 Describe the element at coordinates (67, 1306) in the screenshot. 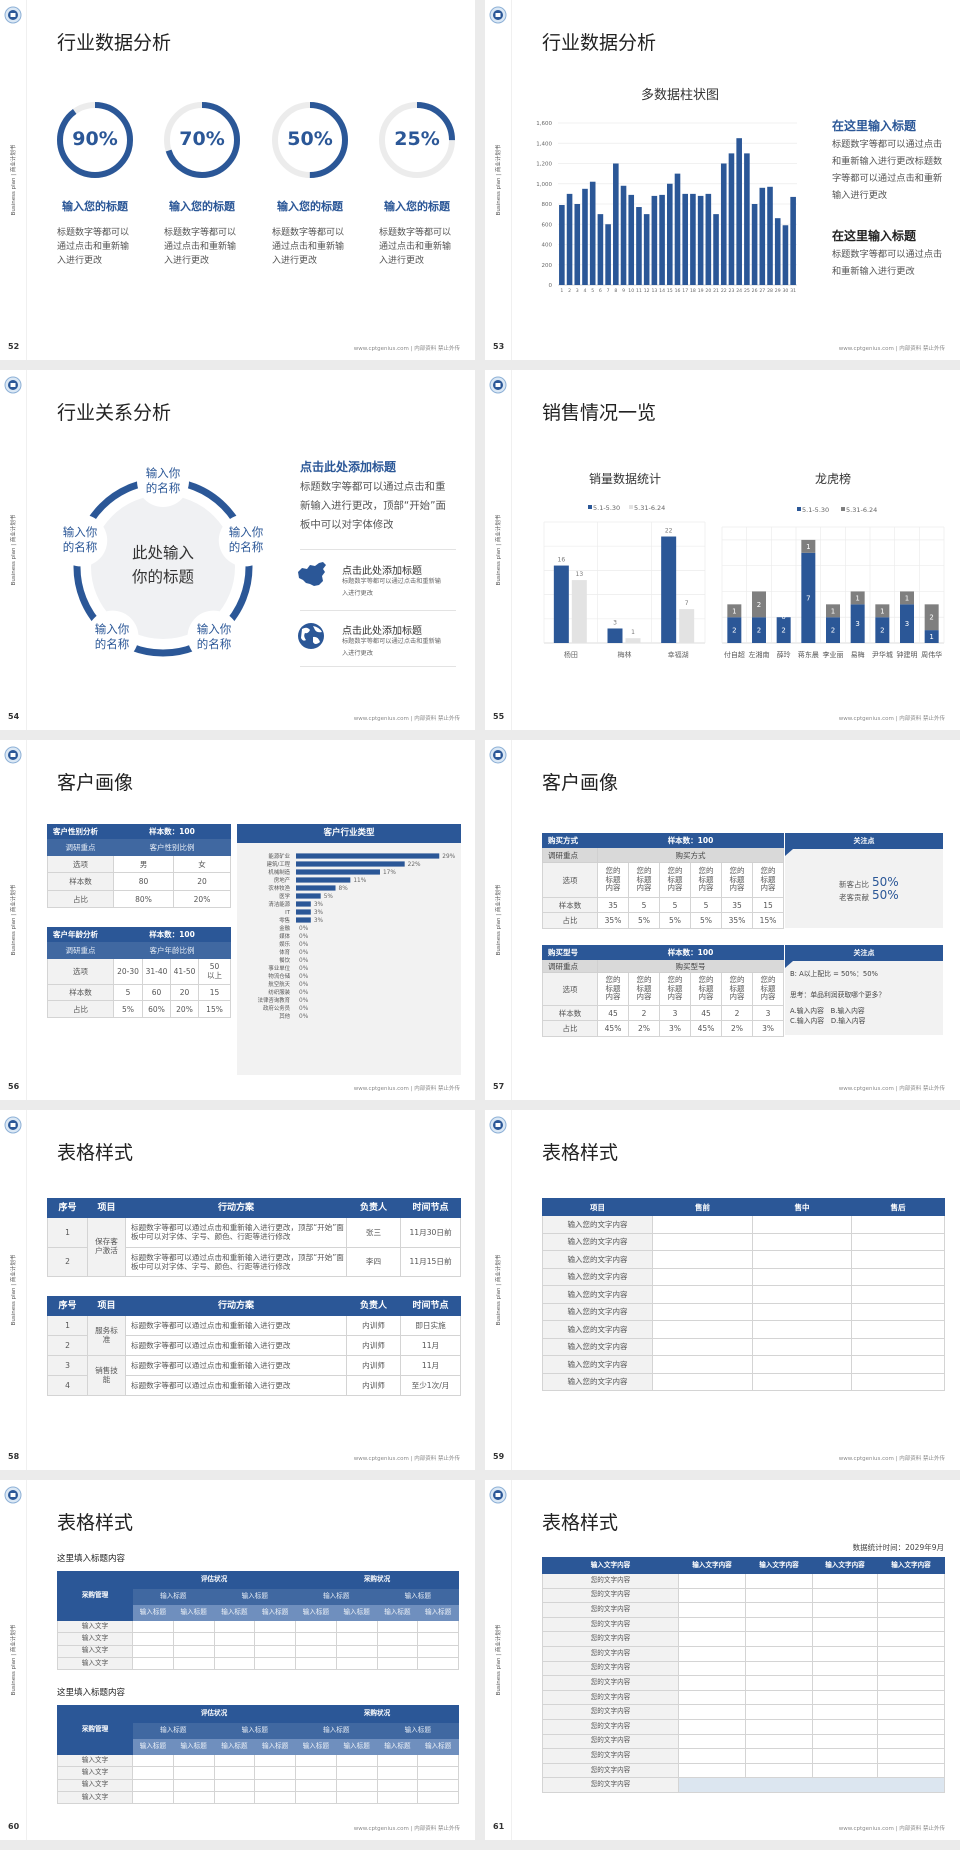

I see `table-cell: 序号` at that location.